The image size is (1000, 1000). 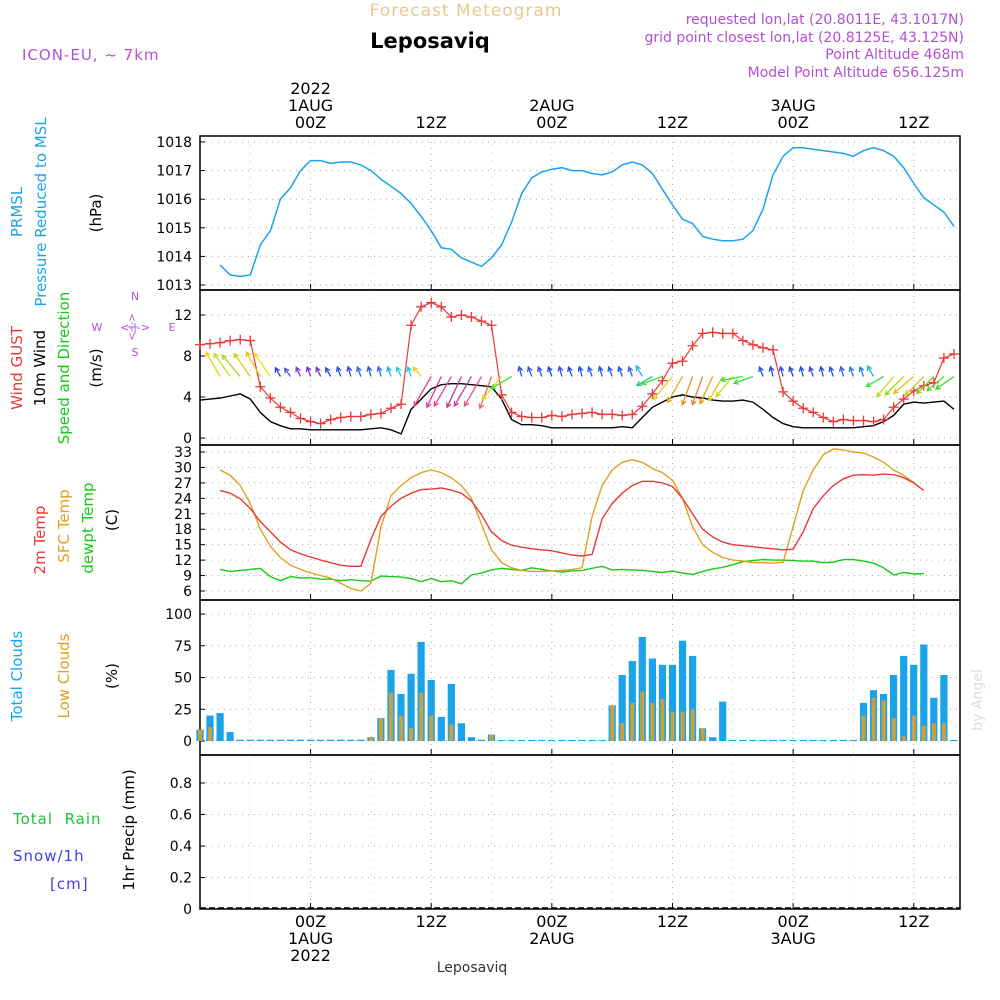 What do you see at coordinates (172, 327) in the screenshot?
I see `compass-east: E` at bounding box center [172, 327].